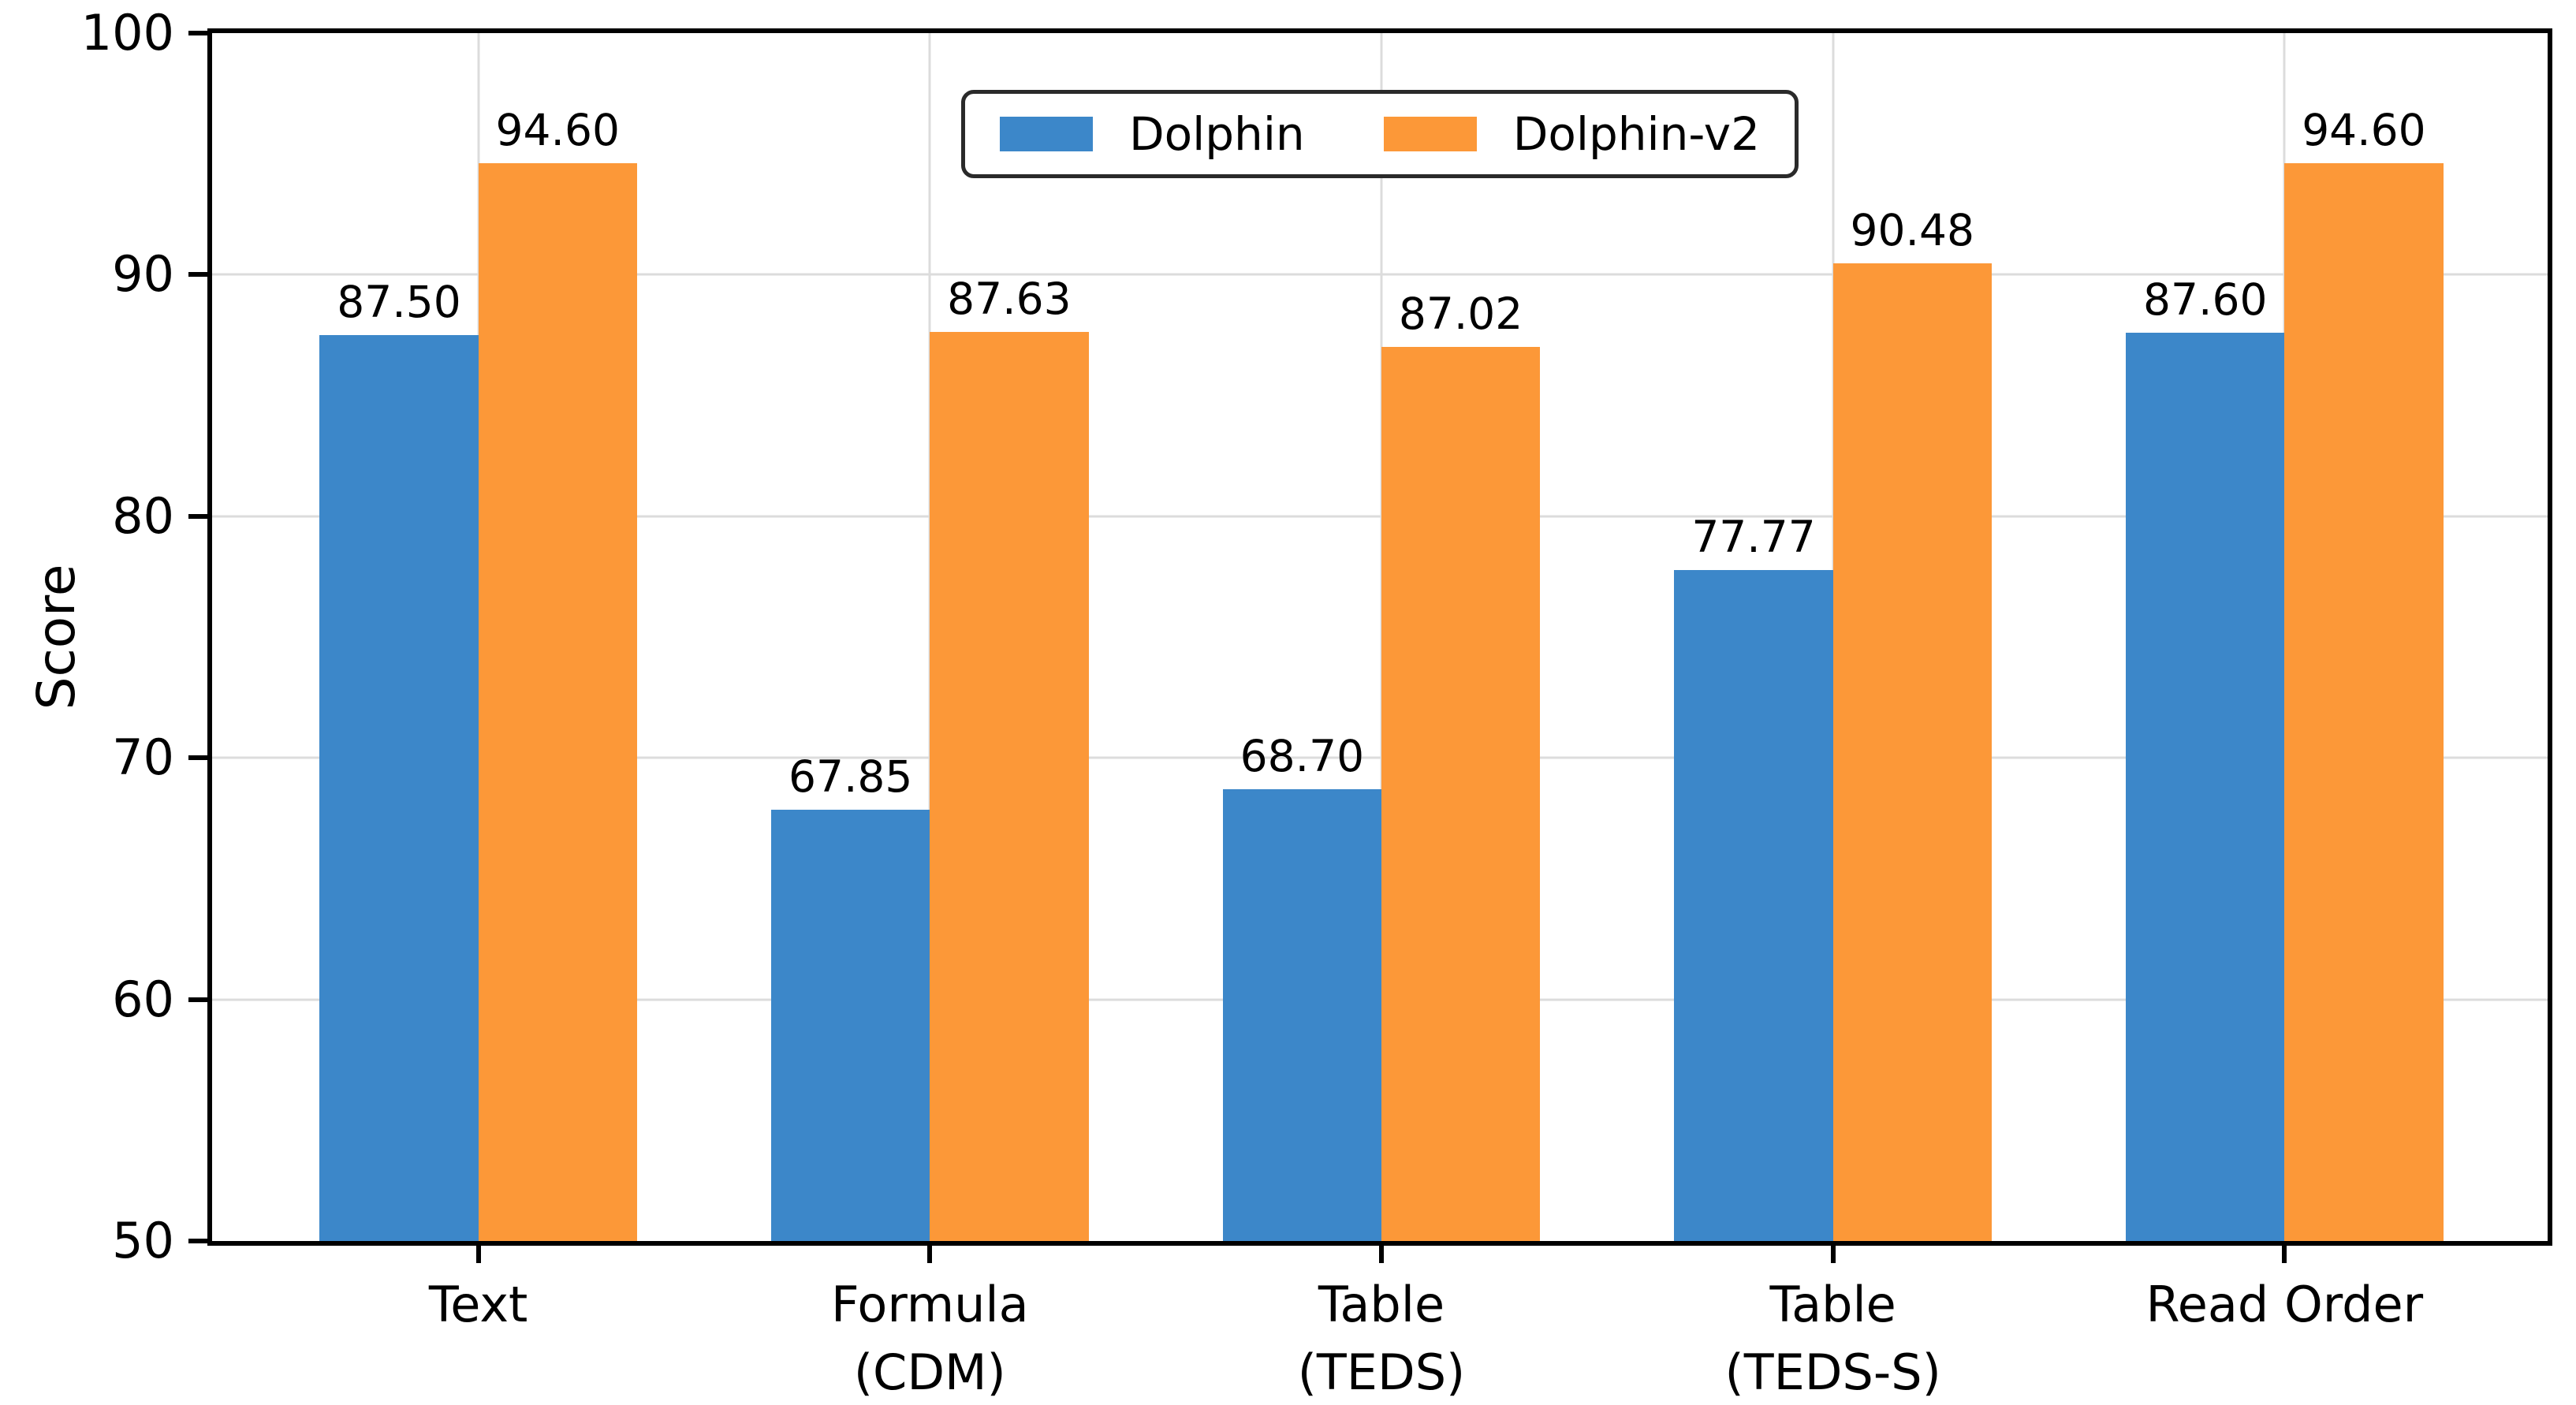  What do you see at coordinates (143, 999) in the screenshot?
I see `y-tick-label: 60` at bounding box center [143, 999].